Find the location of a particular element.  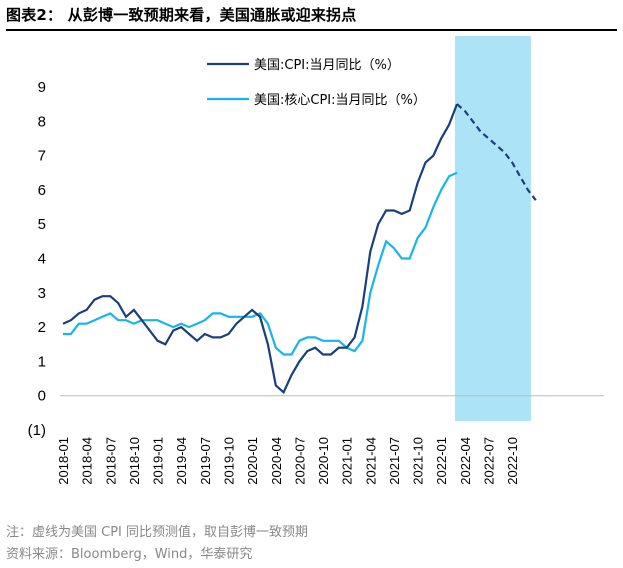

x-tick-label: 2021-04 is located at coordinates (370, 461).